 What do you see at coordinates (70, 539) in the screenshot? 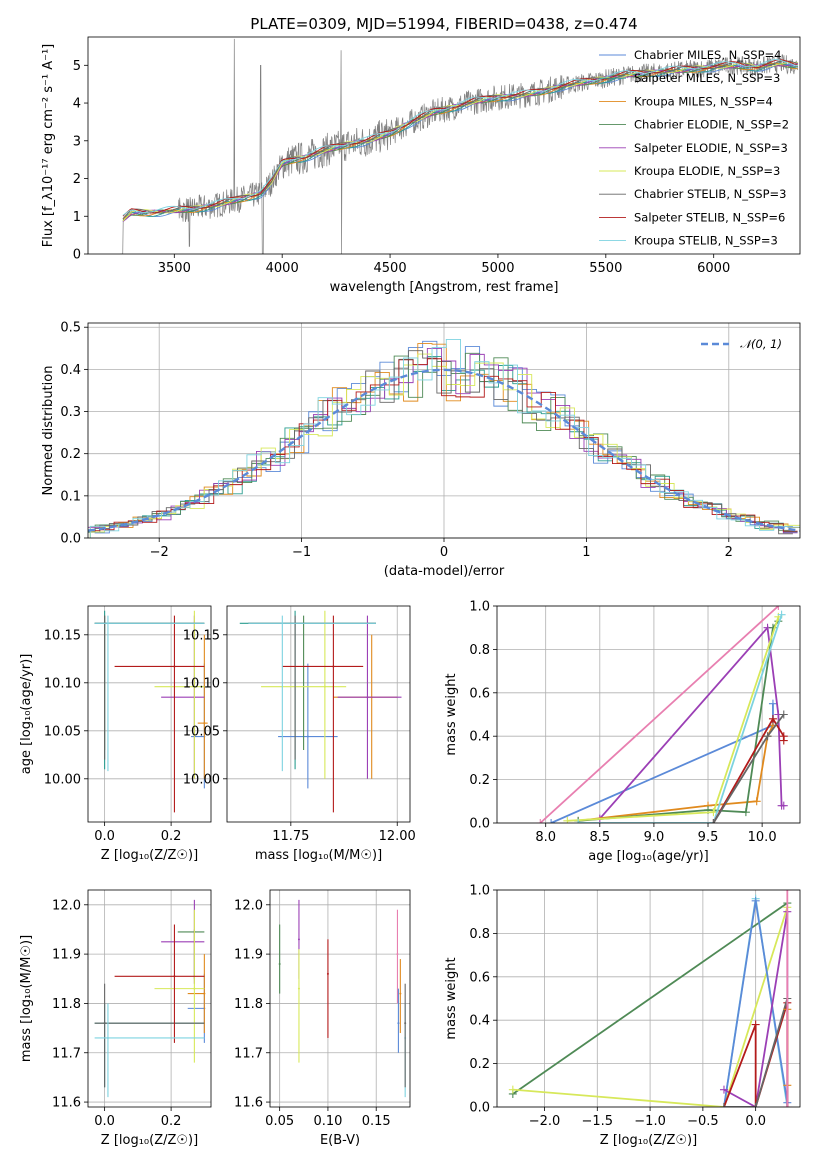
I see `y-tick-label: 0.0` at bounding box center [70, 539].